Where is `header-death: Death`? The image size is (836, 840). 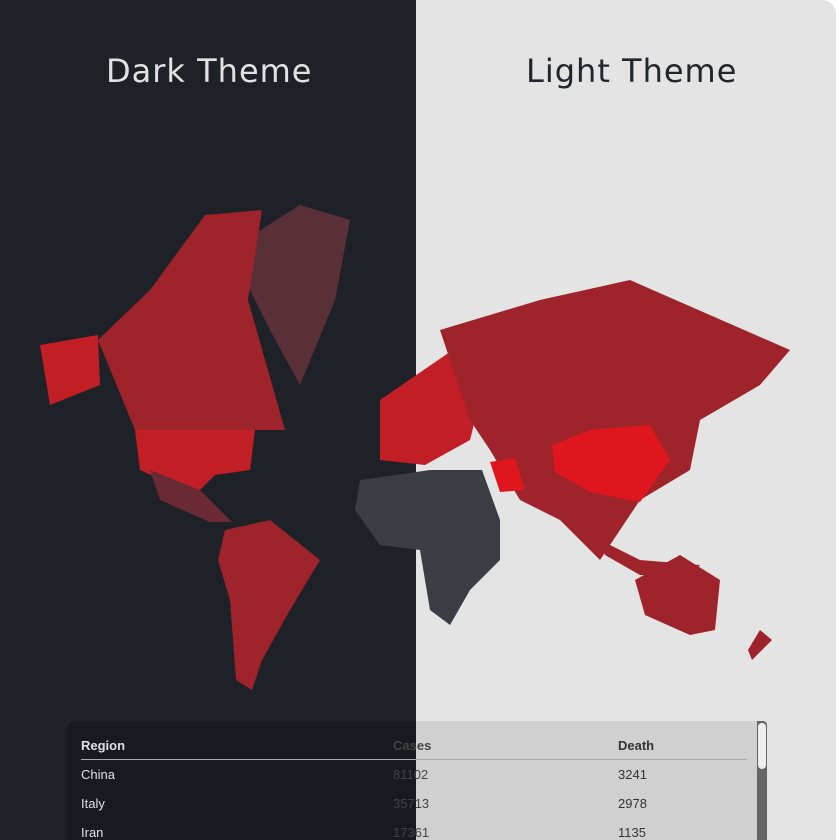
header-death: Death is located at coordinates (636, 745).